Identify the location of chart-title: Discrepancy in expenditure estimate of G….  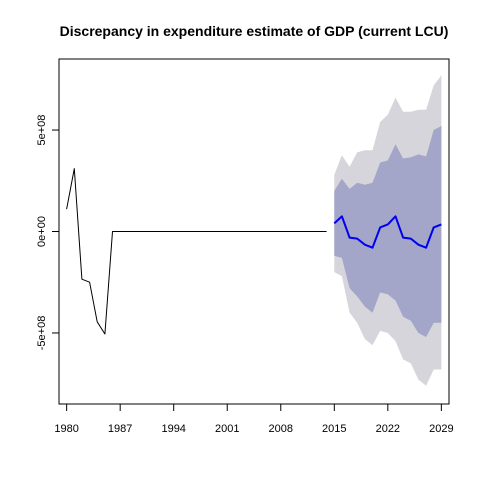
(254, 31).